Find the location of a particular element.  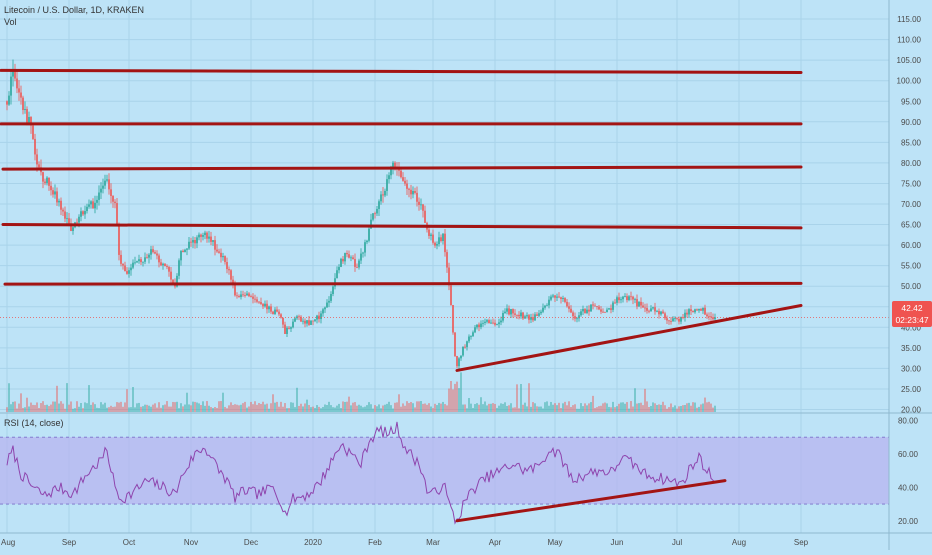

price-rising-trendline is located at coordinates (629, 338).